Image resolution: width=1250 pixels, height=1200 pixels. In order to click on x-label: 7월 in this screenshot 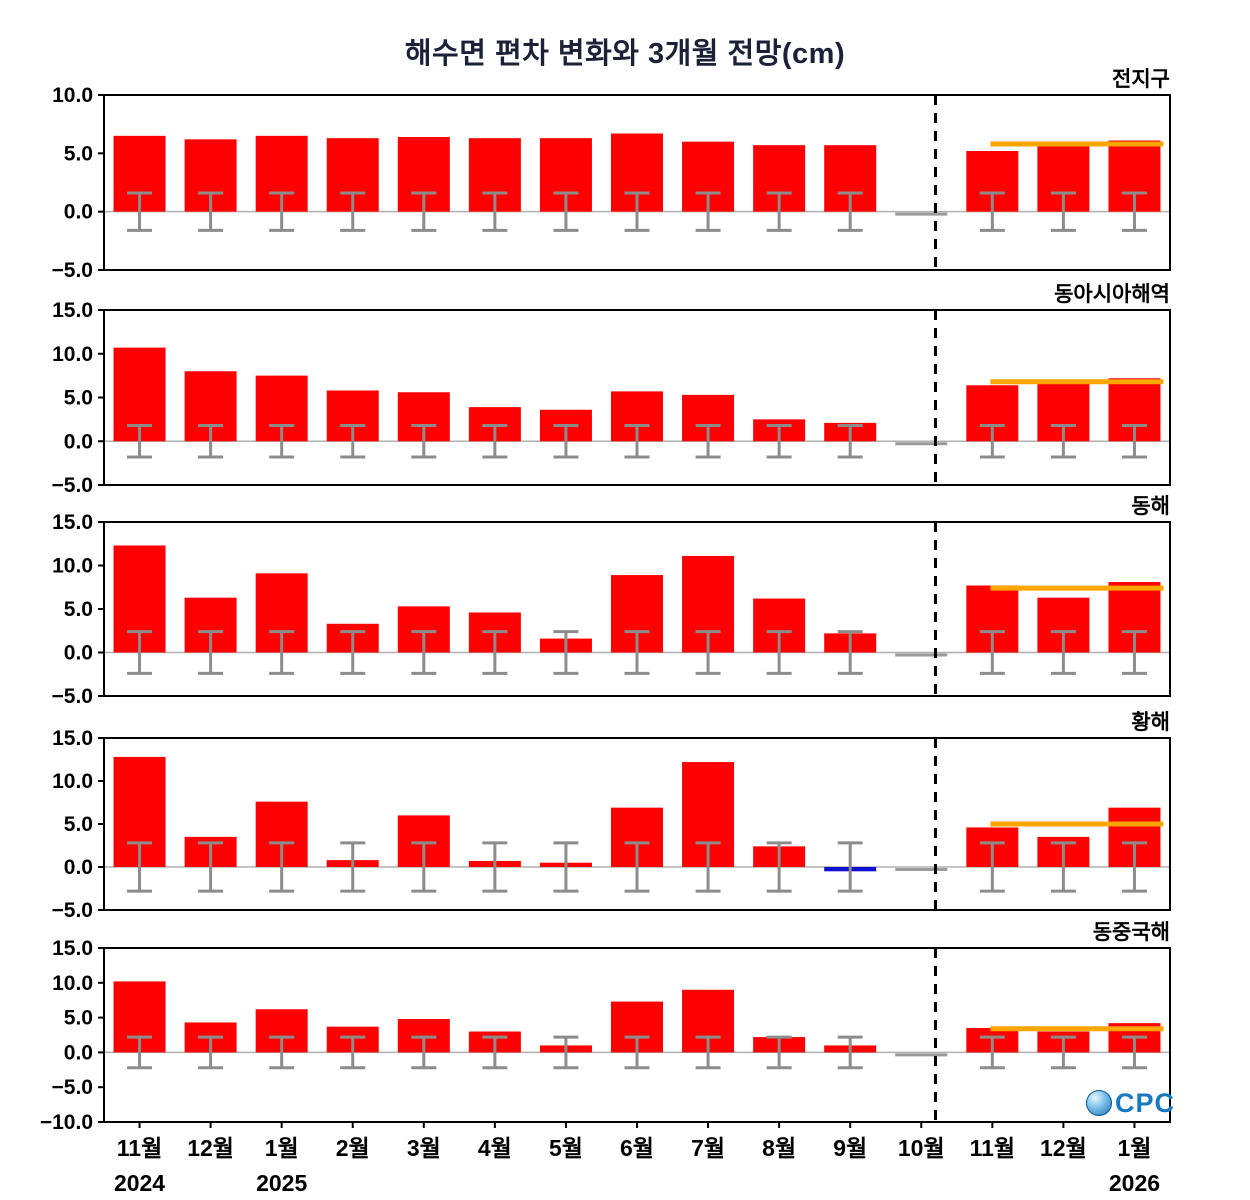, I will do `click(708, 1148)`.